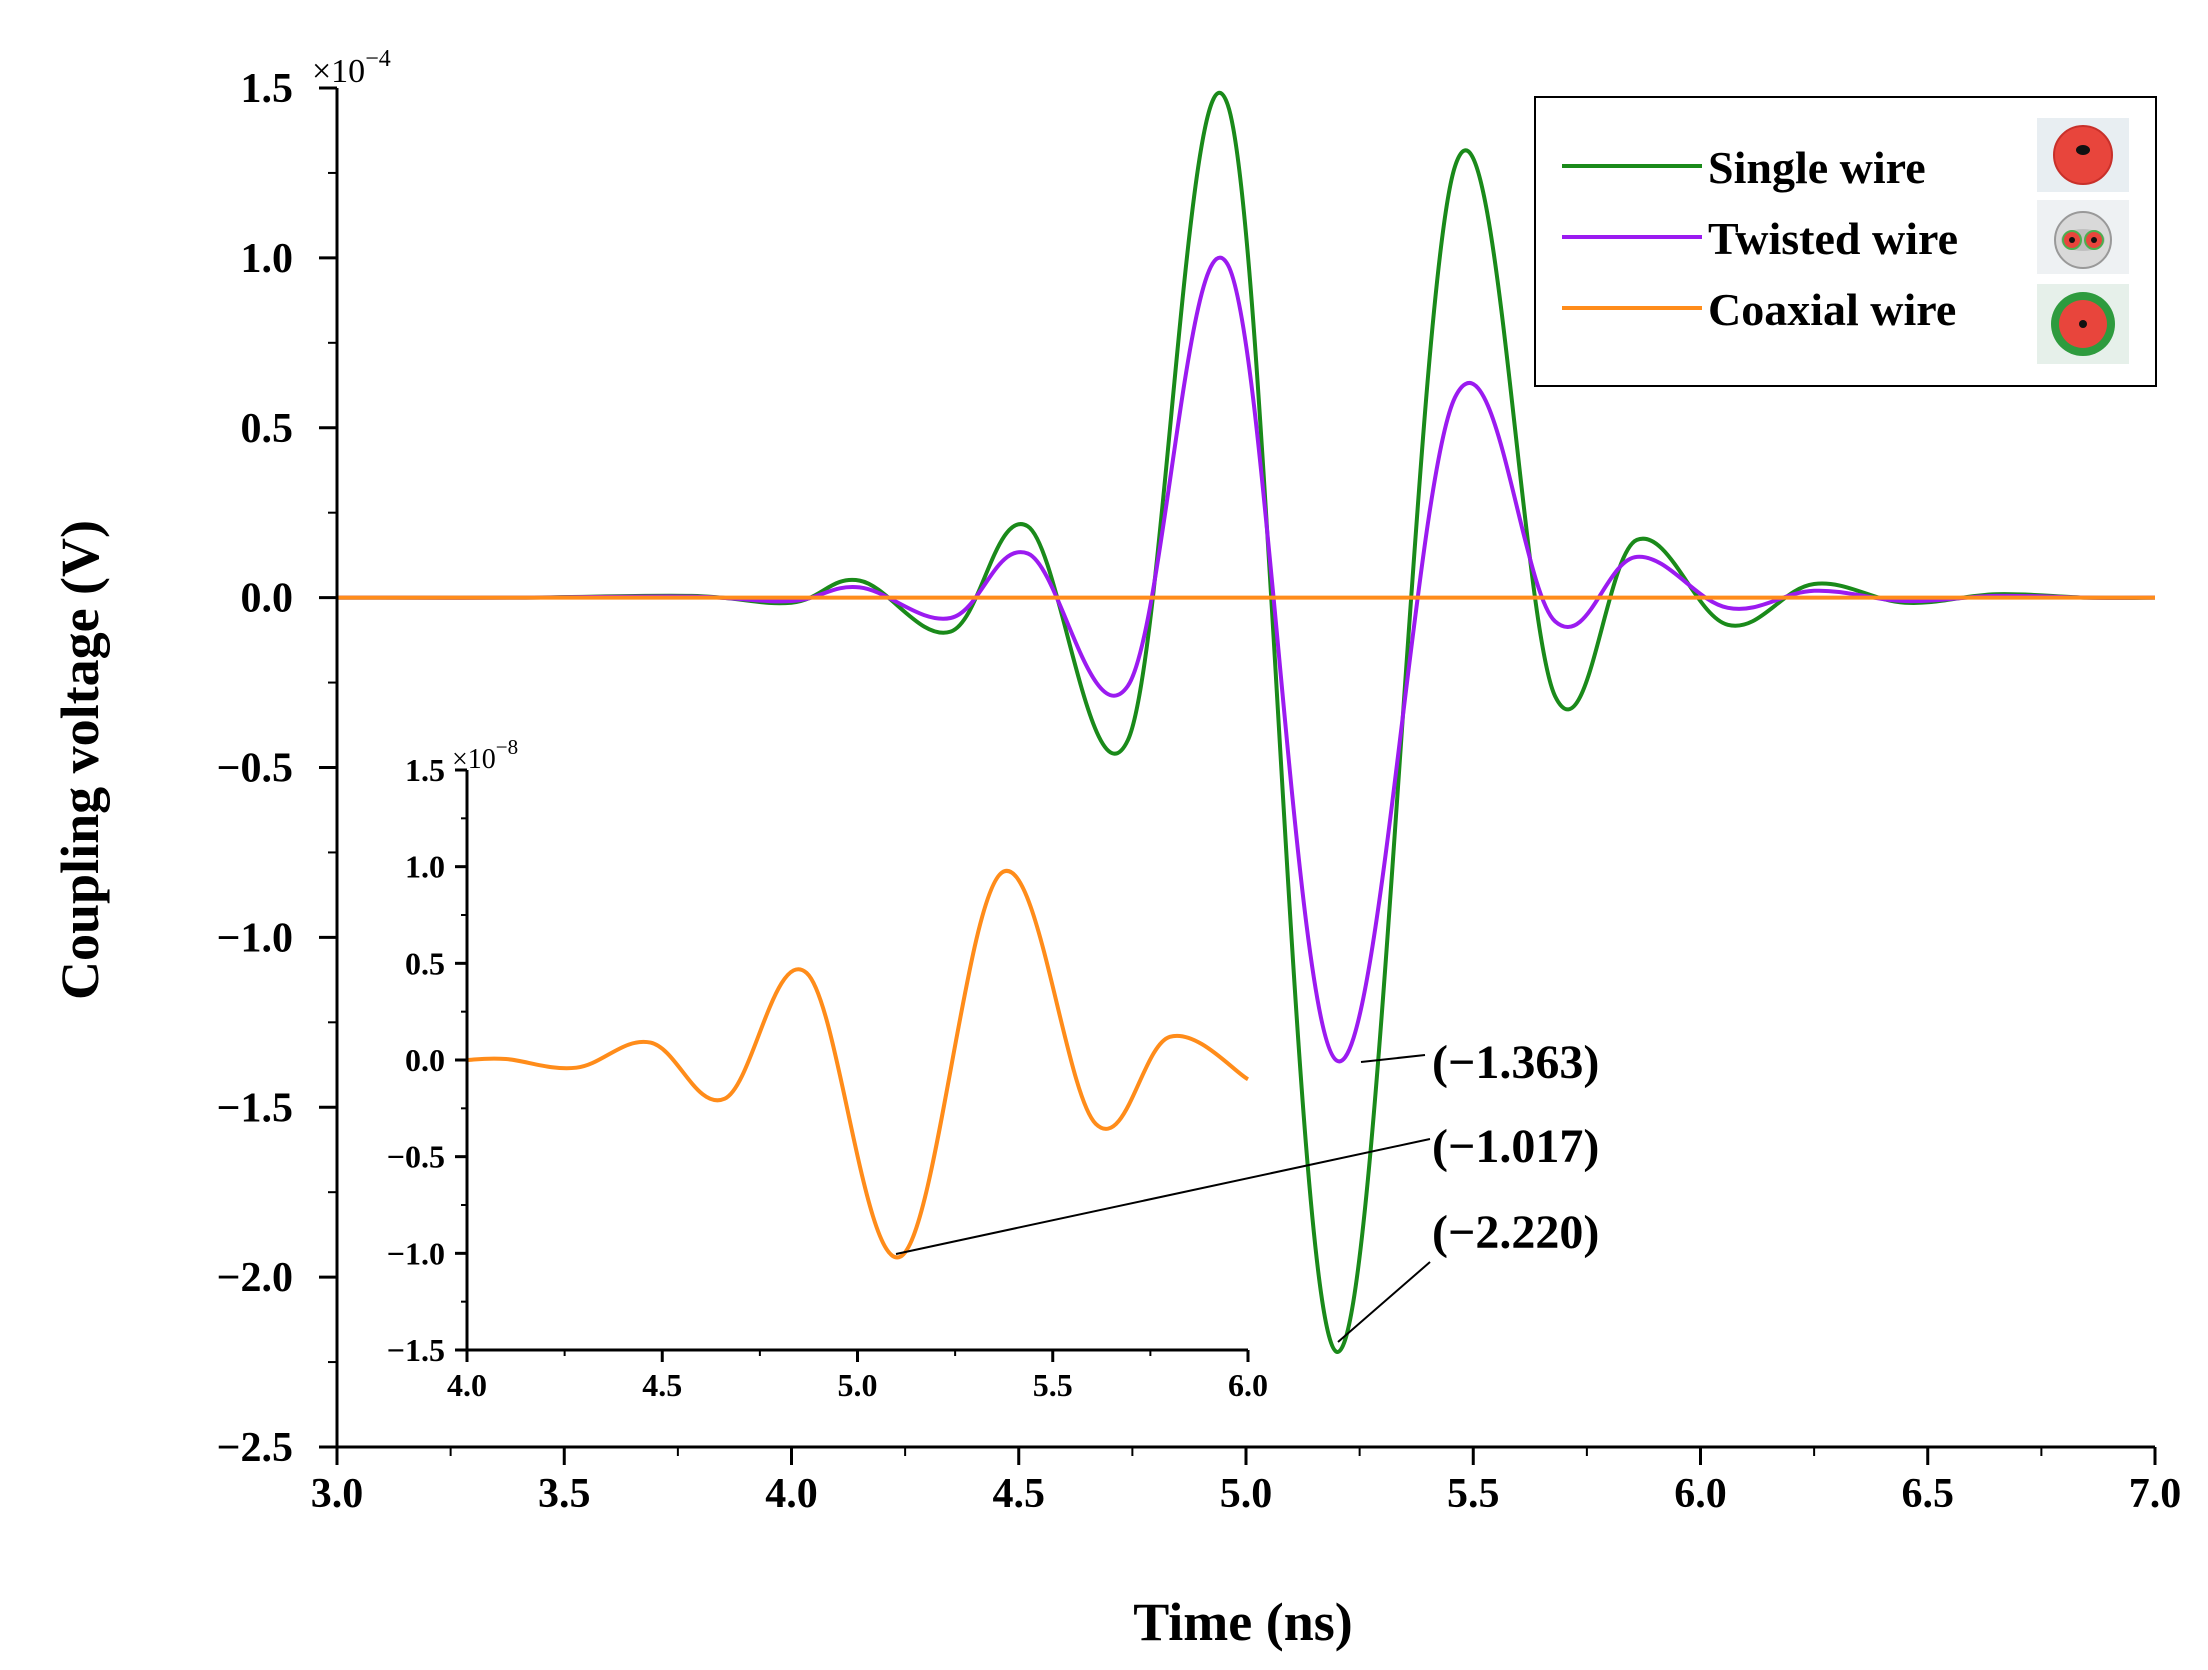  I want to click on inset-y-tick-label: −1.0, so click(416, 1253).